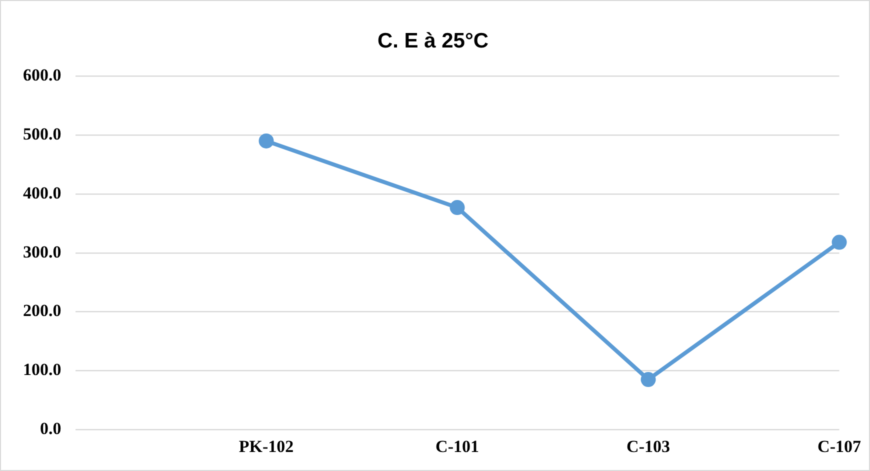  I want to click on x-tick-label: C-101, so click(457, 446).